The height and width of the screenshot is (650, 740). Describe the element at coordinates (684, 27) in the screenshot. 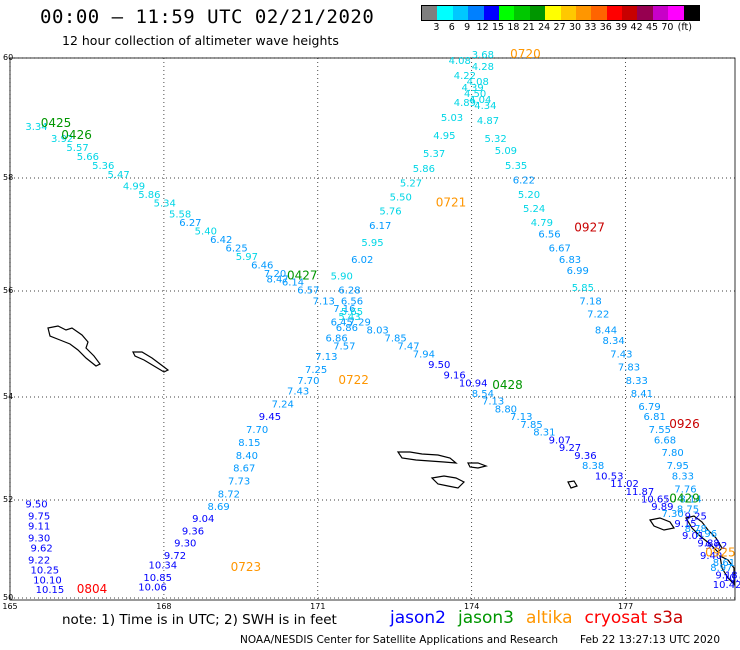

I see `color-scale-label: (ft)` at that location.